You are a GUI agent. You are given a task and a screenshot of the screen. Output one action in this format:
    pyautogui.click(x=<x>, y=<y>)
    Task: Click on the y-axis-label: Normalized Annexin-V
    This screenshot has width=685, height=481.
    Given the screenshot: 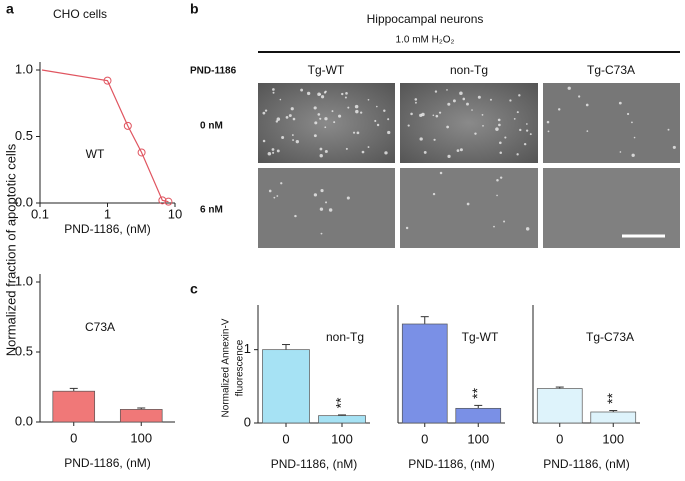 What is the action you would take?
    pyautogui.click(x=226, y=367)
    